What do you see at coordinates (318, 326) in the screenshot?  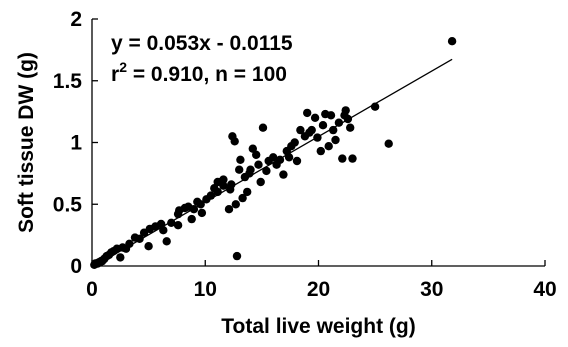 I see `x-axis-label: Total live weight (g)` at bounding box center [318, 326].